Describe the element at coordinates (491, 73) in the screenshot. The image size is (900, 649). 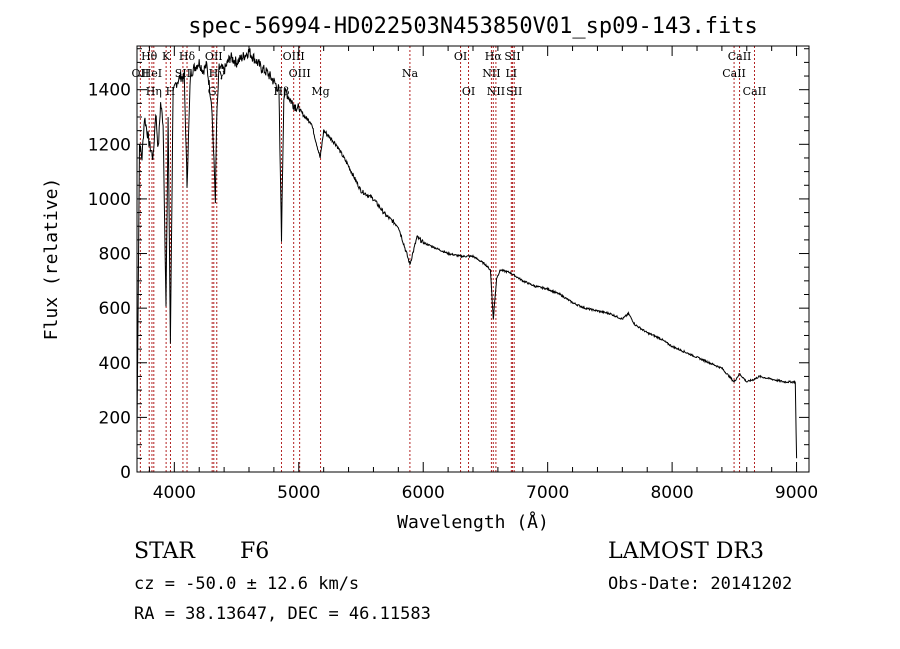
I see `line-label-20: NII` at that location.